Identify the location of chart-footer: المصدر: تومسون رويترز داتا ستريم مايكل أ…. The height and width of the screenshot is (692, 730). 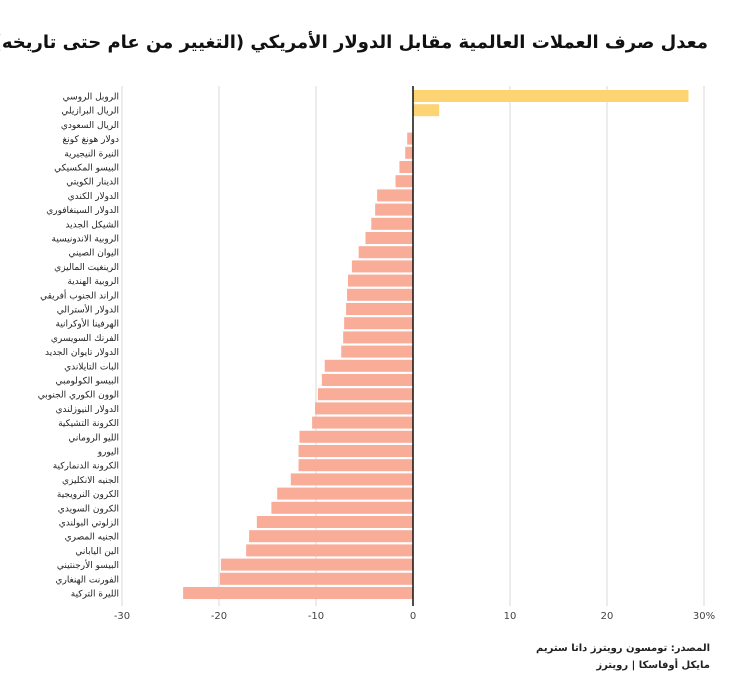
(623, 657).